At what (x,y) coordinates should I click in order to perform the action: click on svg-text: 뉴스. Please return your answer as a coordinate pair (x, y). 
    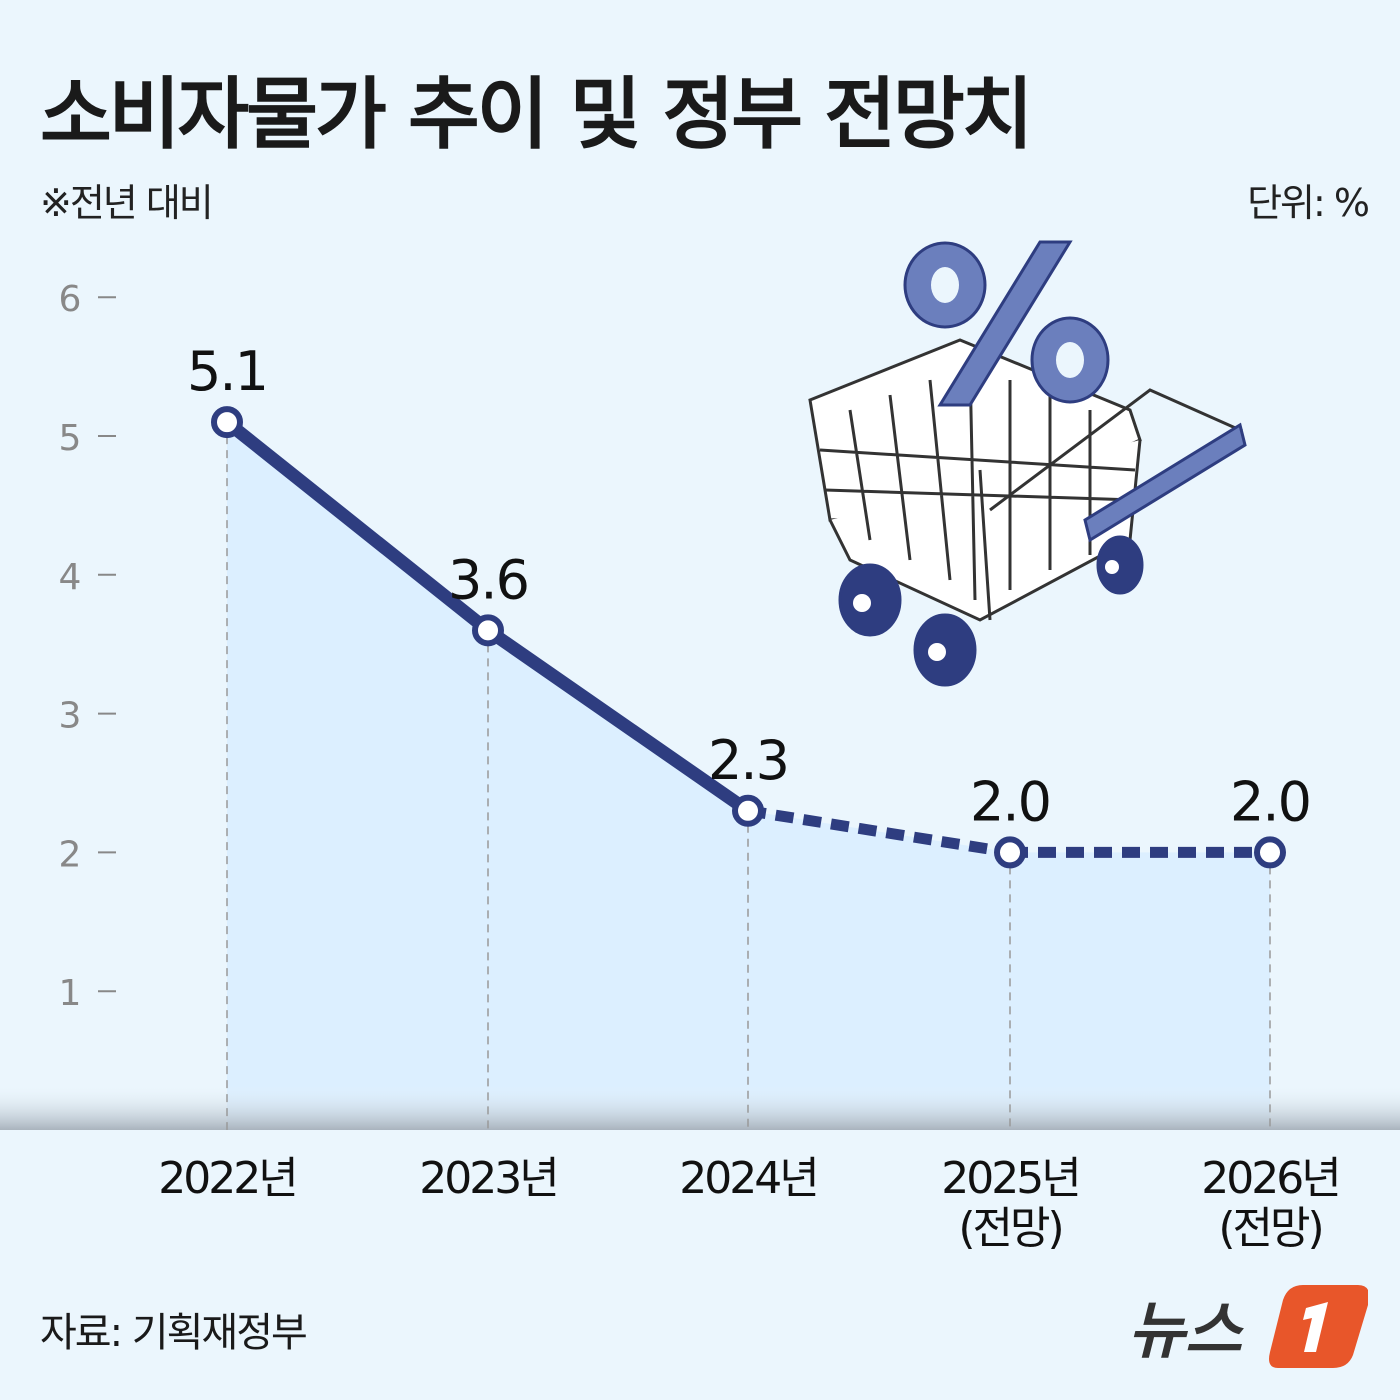
    Looking at the image, I should click on (1186, 1330).